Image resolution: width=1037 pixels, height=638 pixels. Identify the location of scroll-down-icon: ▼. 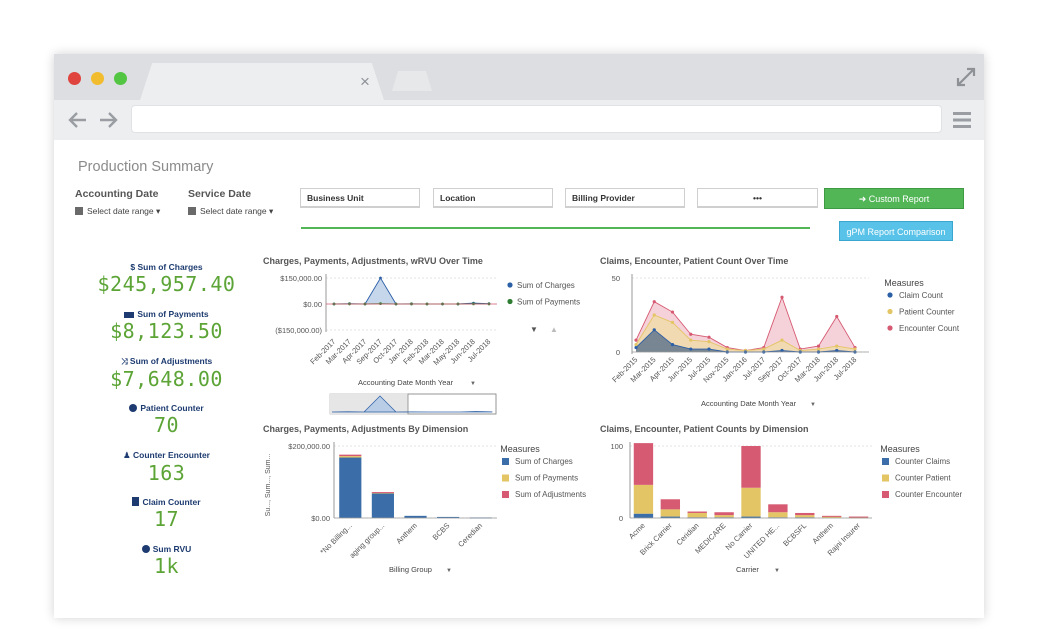
(534, 329).